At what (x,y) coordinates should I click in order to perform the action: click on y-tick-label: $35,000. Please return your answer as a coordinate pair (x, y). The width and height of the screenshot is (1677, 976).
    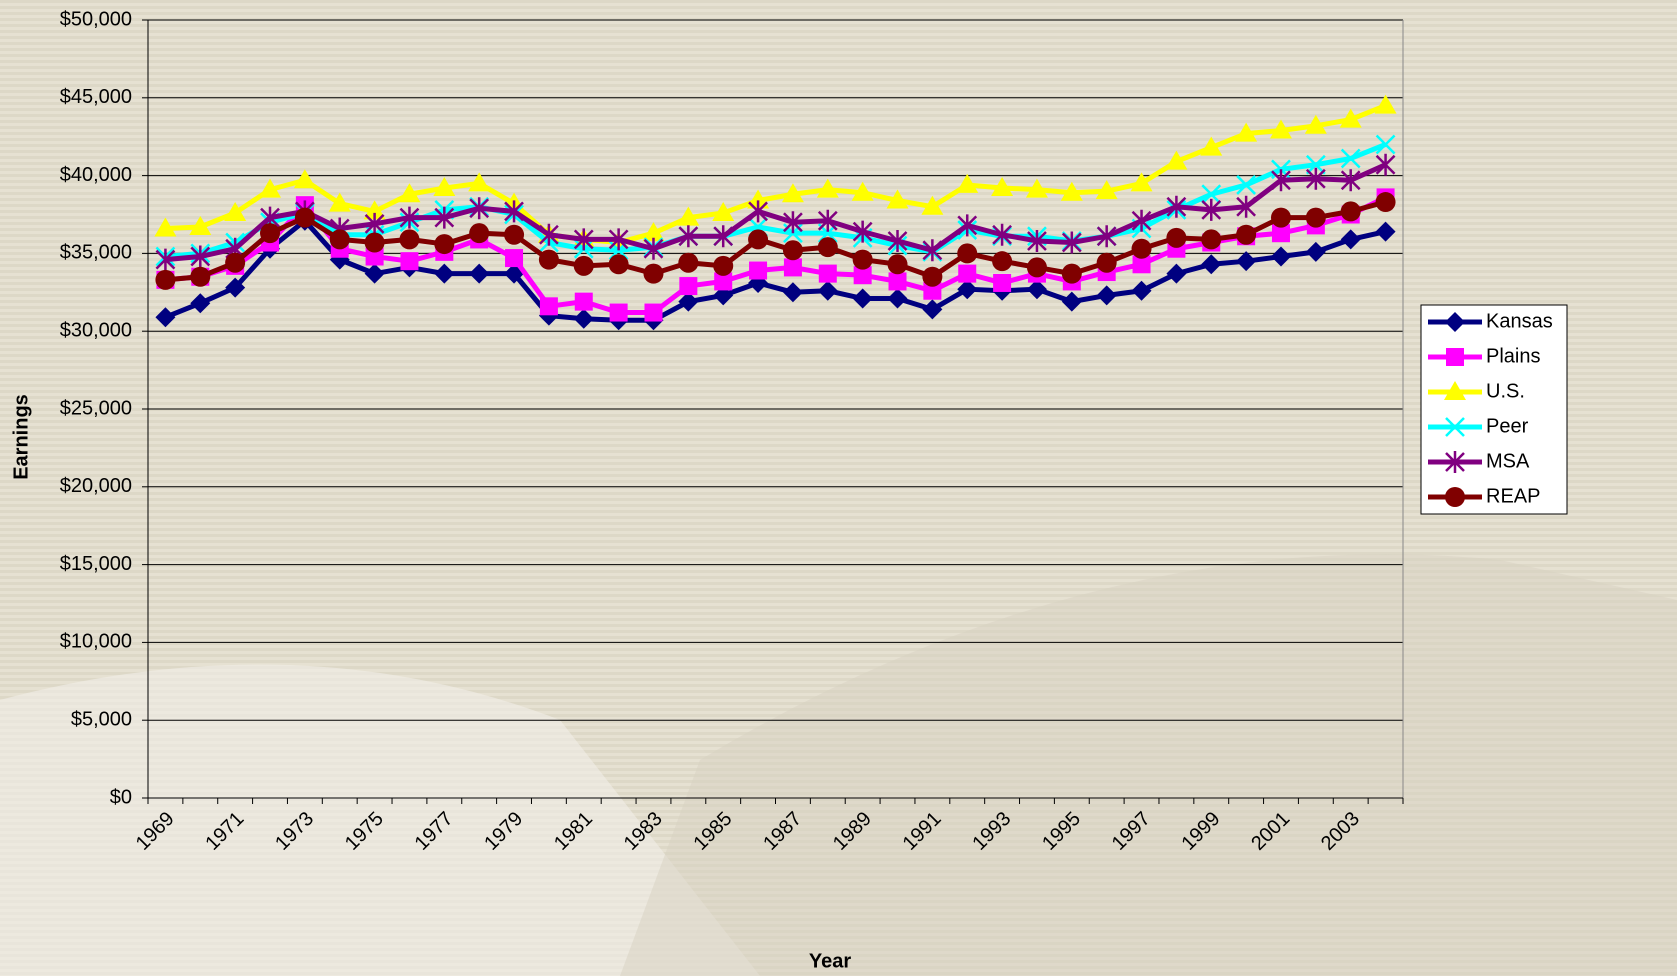
    Looking at the image, I should click on (96, 253).